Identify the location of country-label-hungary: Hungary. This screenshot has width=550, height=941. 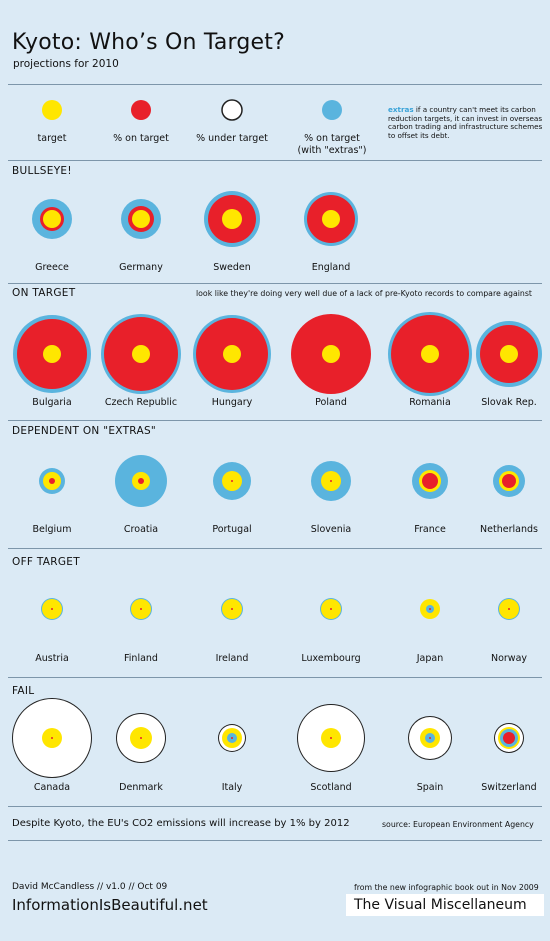
(232, 402).